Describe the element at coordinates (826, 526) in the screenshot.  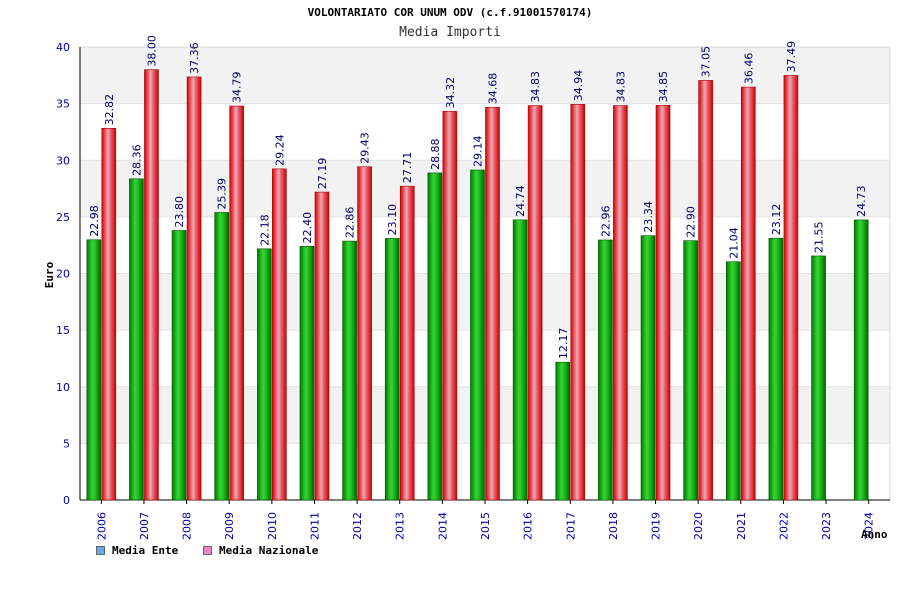
I see `x-tick-label: 2023` at that location.